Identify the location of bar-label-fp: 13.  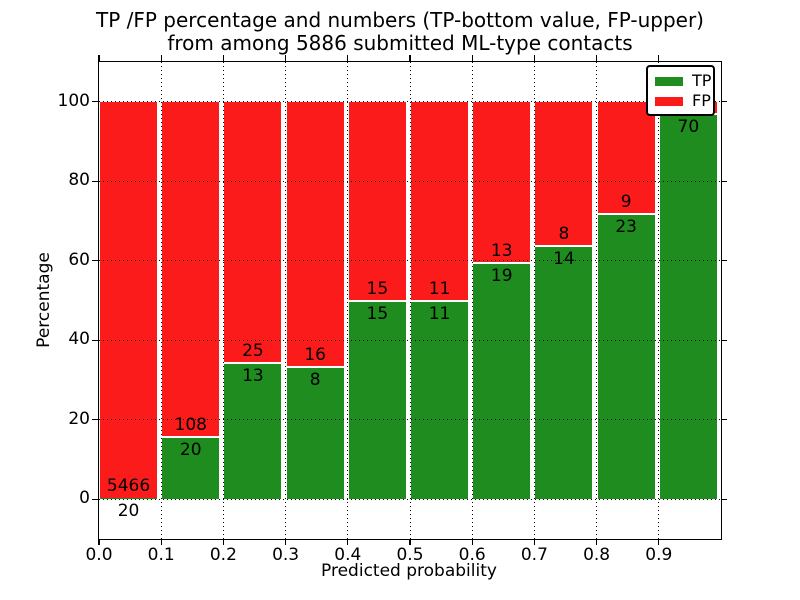
(501, 251).